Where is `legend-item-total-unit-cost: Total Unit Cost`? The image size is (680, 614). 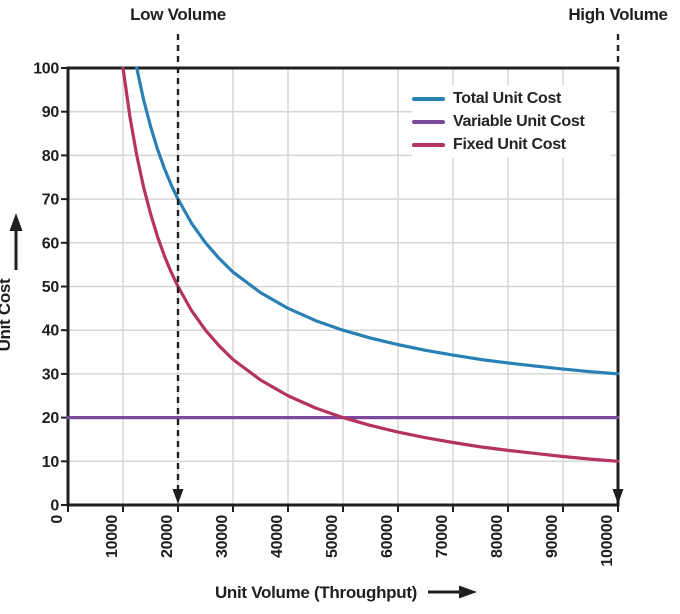 legend-item-total-unit-cost: Total Unit Cost is located at coordinates (511, 98).